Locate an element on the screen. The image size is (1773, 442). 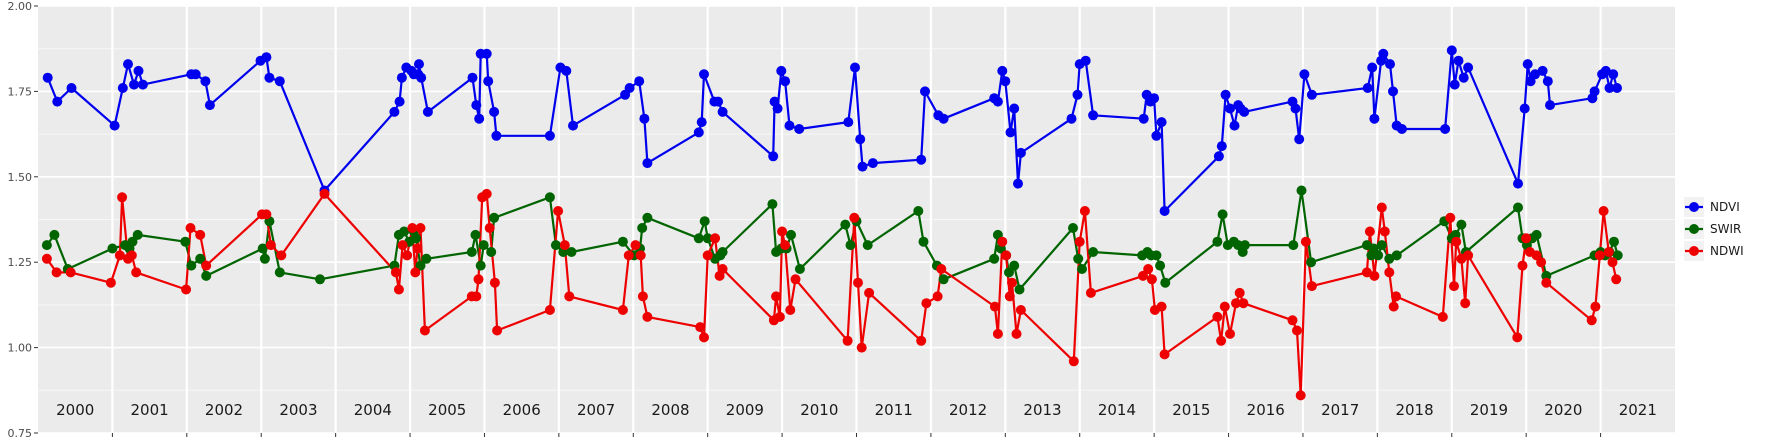
legend: NDVI SWIR NDWI is located at coordinates (1714, 229).